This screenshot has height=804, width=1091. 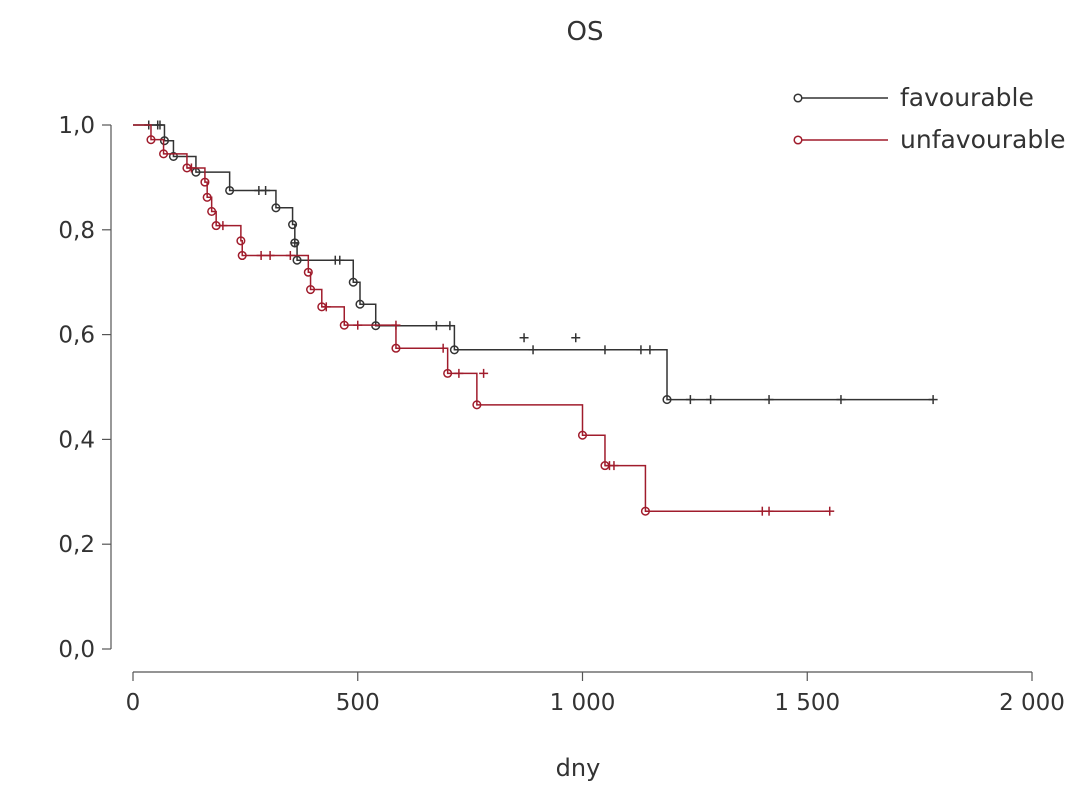 What do you see at coordinates (76, 231) in the screenshot?
I see `y-tick-label: 0,8` at bounding box center [76, 231].